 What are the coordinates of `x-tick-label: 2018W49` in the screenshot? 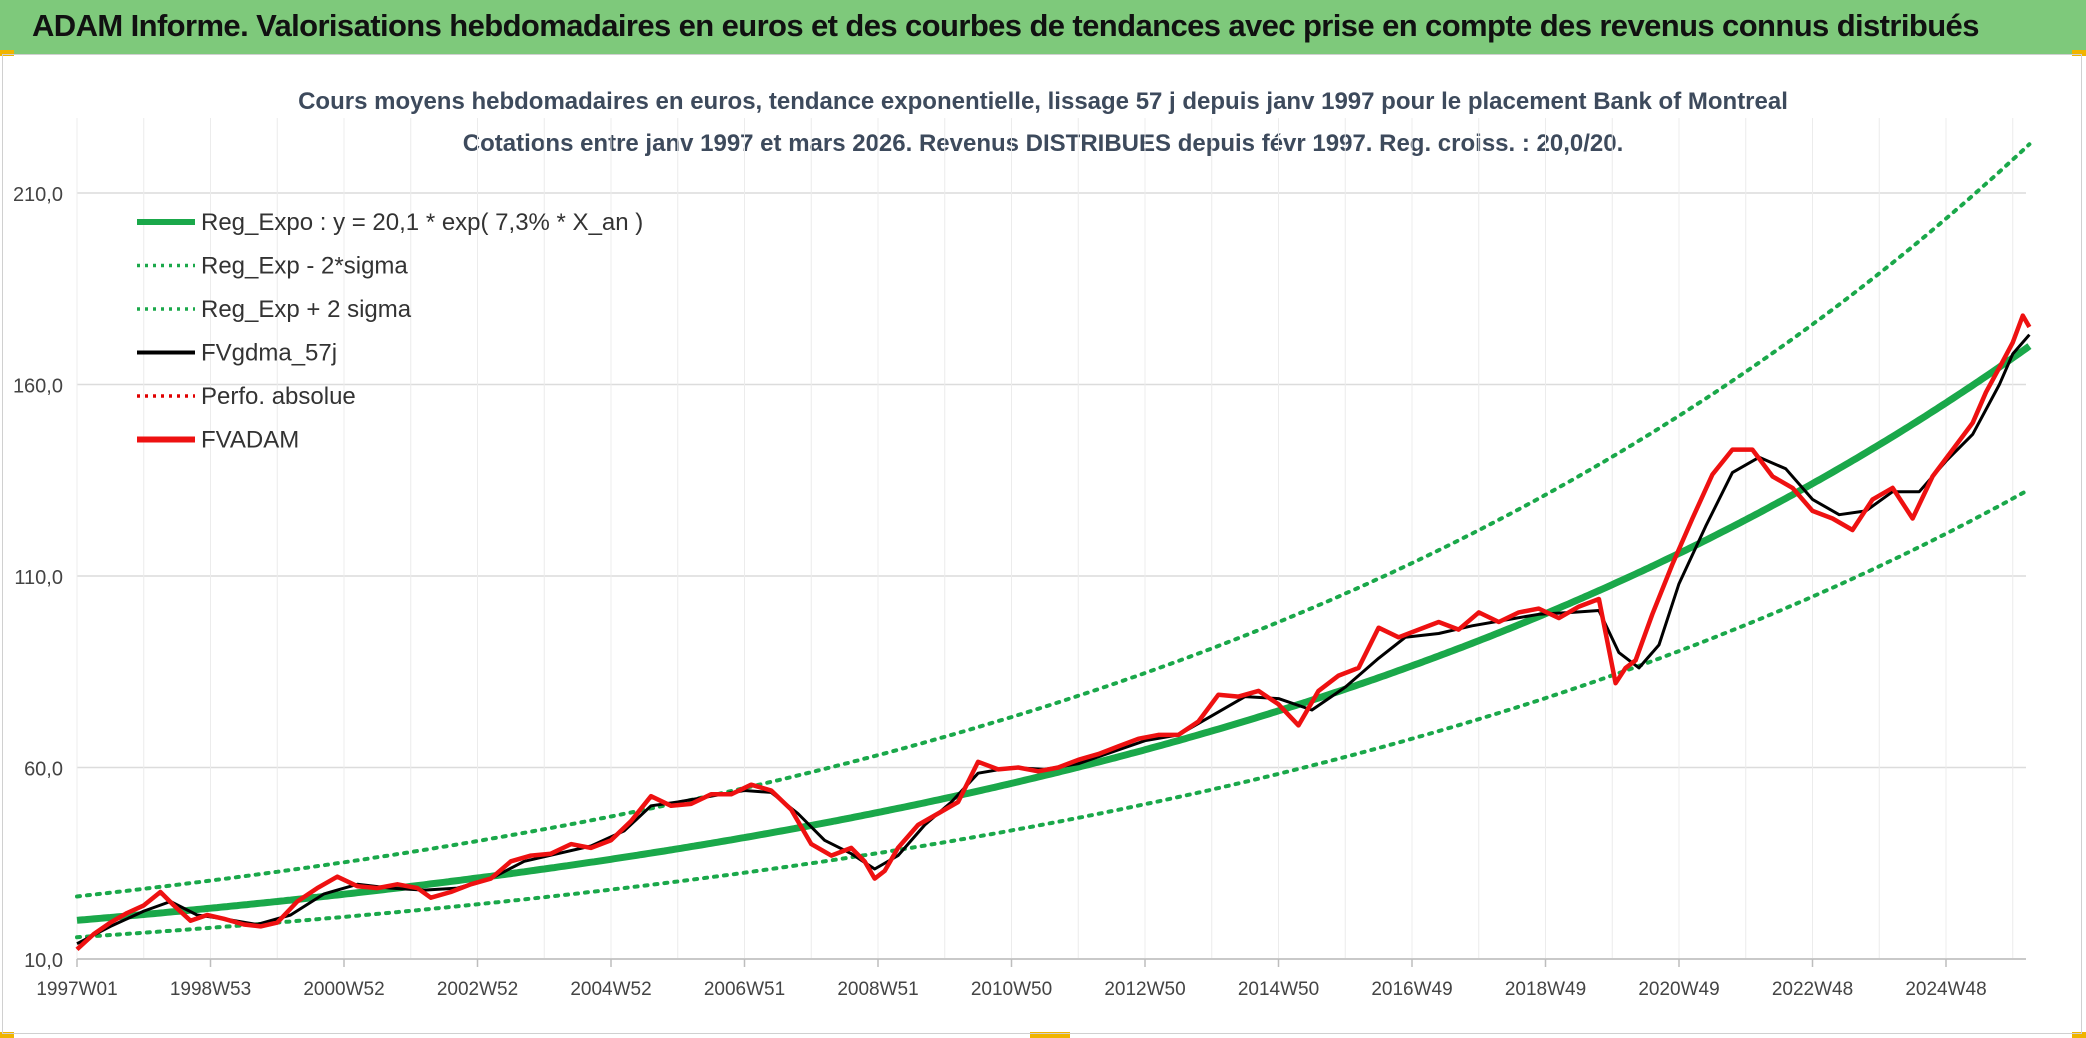 It's located at (1545, 989).